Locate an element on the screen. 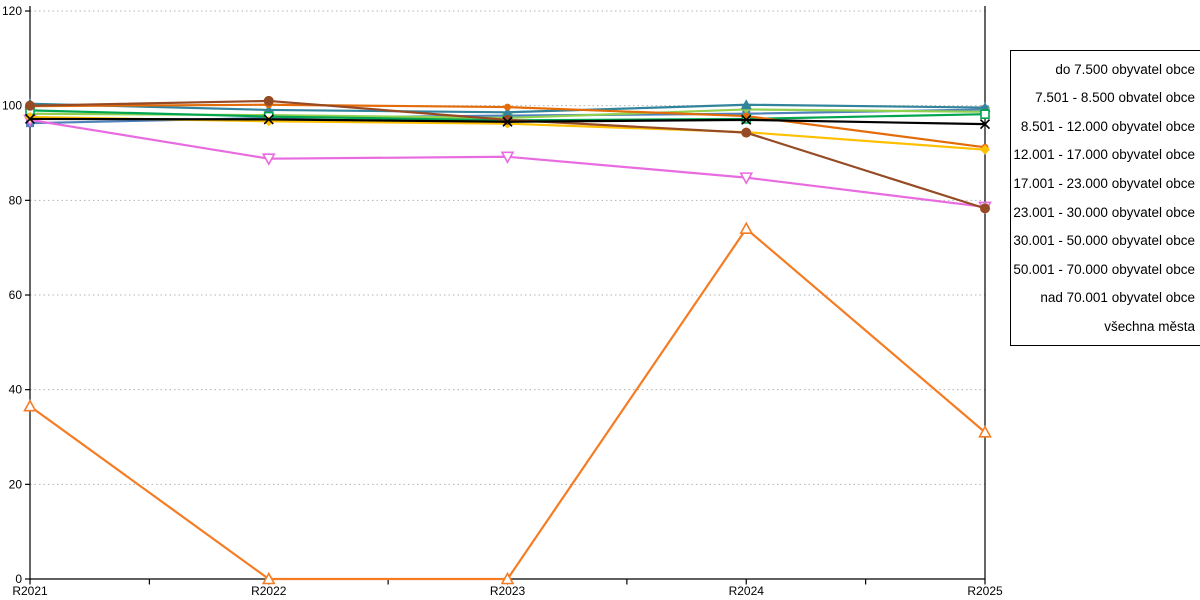  y-tick-label-80: 80 is located at coordinates (16, 200).